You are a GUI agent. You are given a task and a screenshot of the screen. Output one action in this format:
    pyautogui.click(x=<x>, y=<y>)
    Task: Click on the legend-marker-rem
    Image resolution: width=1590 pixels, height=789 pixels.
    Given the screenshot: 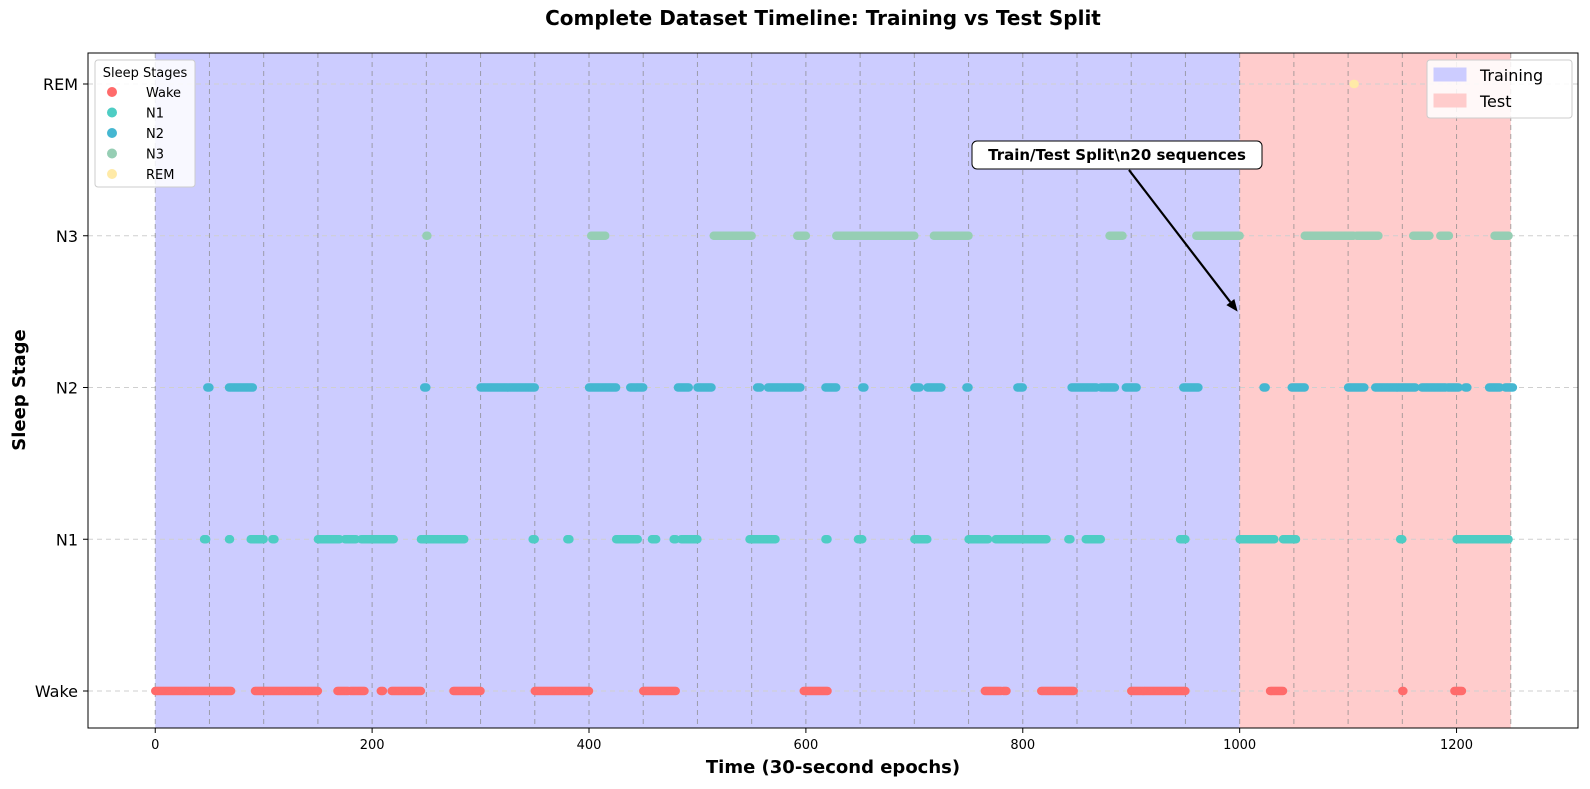 What is the action you would take?
    pyautogui.click(x=112, y=174)
    